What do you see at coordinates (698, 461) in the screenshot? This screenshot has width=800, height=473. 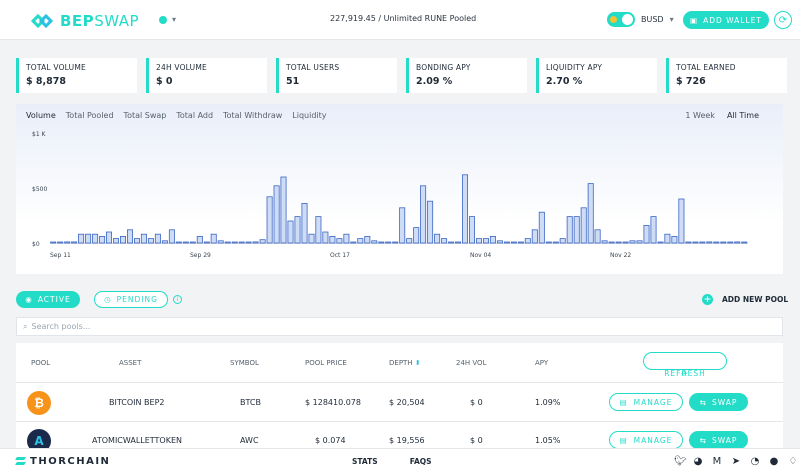 I see `reddit-icon: ◕` at bounding box center [698, 461].